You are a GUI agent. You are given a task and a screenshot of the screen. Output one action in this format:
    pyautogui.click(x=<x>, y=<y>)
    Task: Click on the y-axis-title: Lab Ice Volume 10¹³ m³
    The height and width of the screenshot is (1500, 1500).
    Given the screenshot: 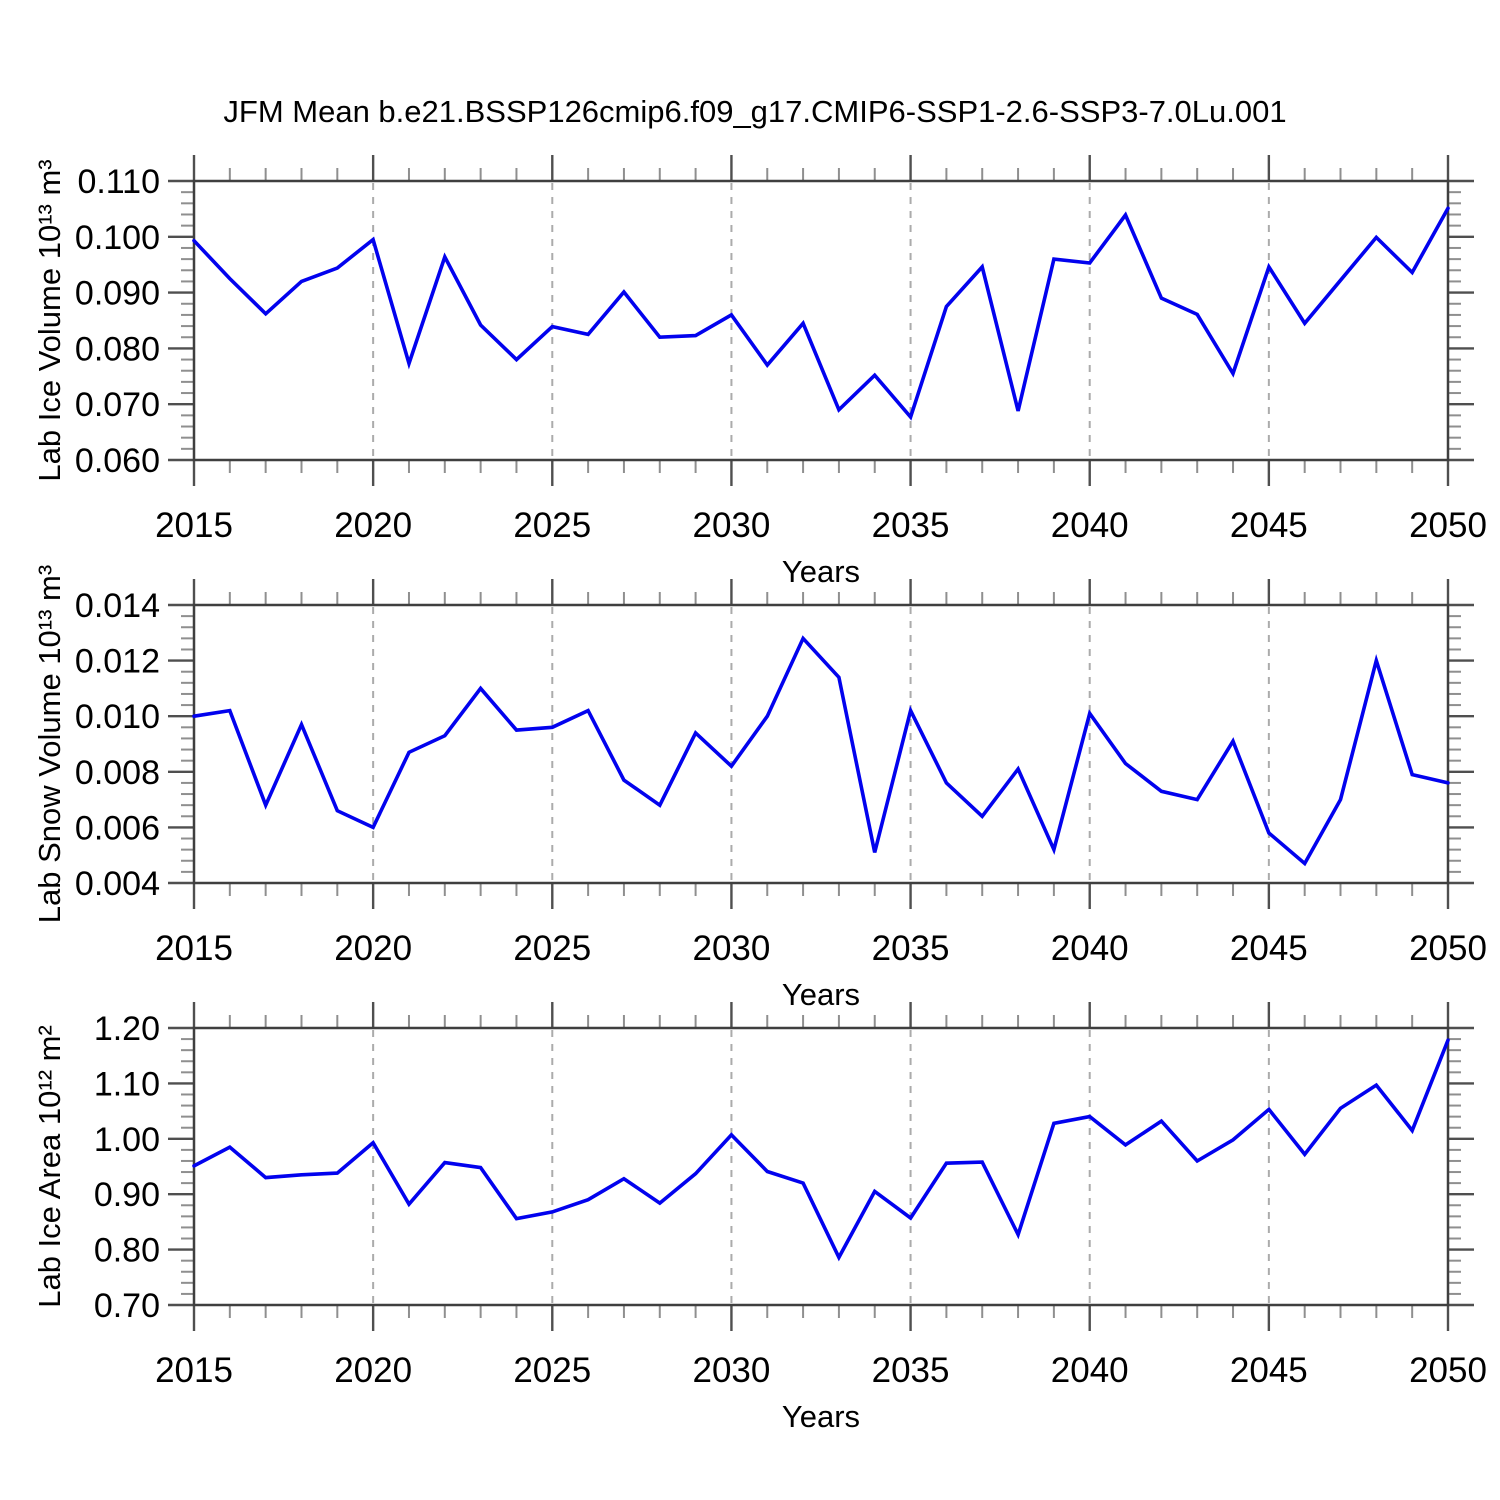 What is the action you would take?
    pyautogui.click(x=49, y=320)
    